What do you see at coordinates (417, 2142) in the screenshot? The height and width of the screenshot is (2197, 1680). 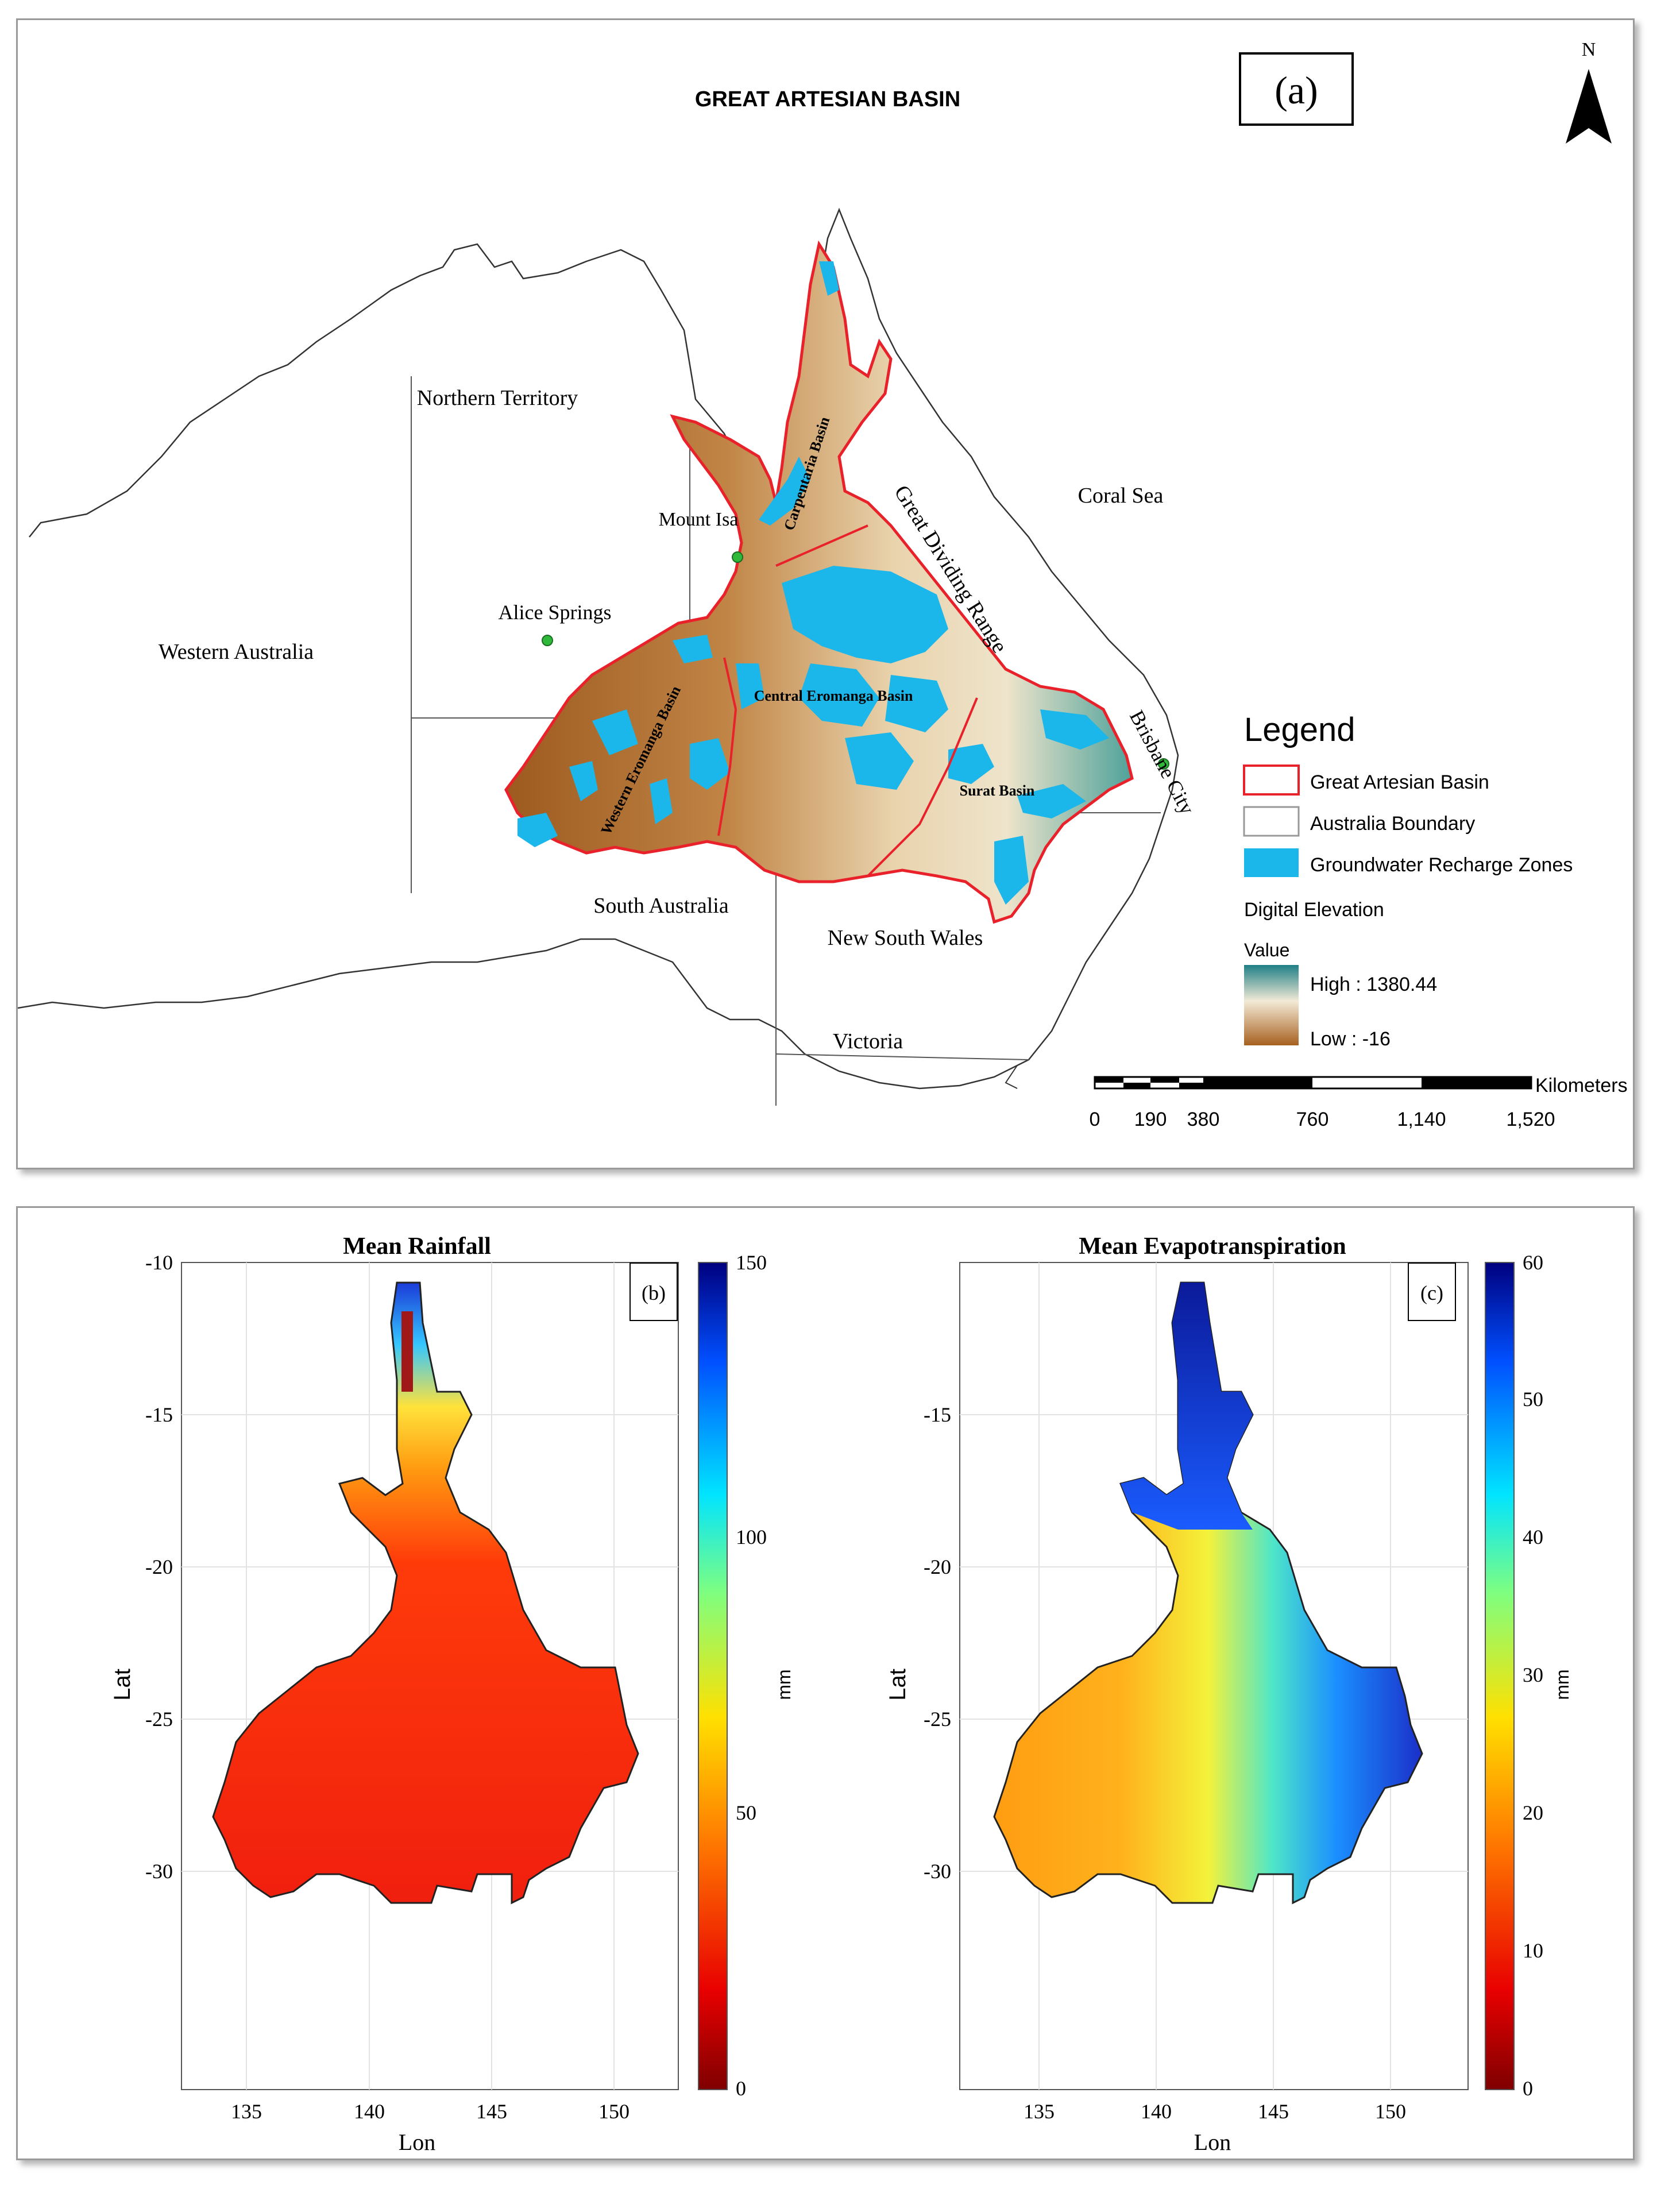 I see `rainfall-xlabel: Lon` at bounding box center [417, 2142].